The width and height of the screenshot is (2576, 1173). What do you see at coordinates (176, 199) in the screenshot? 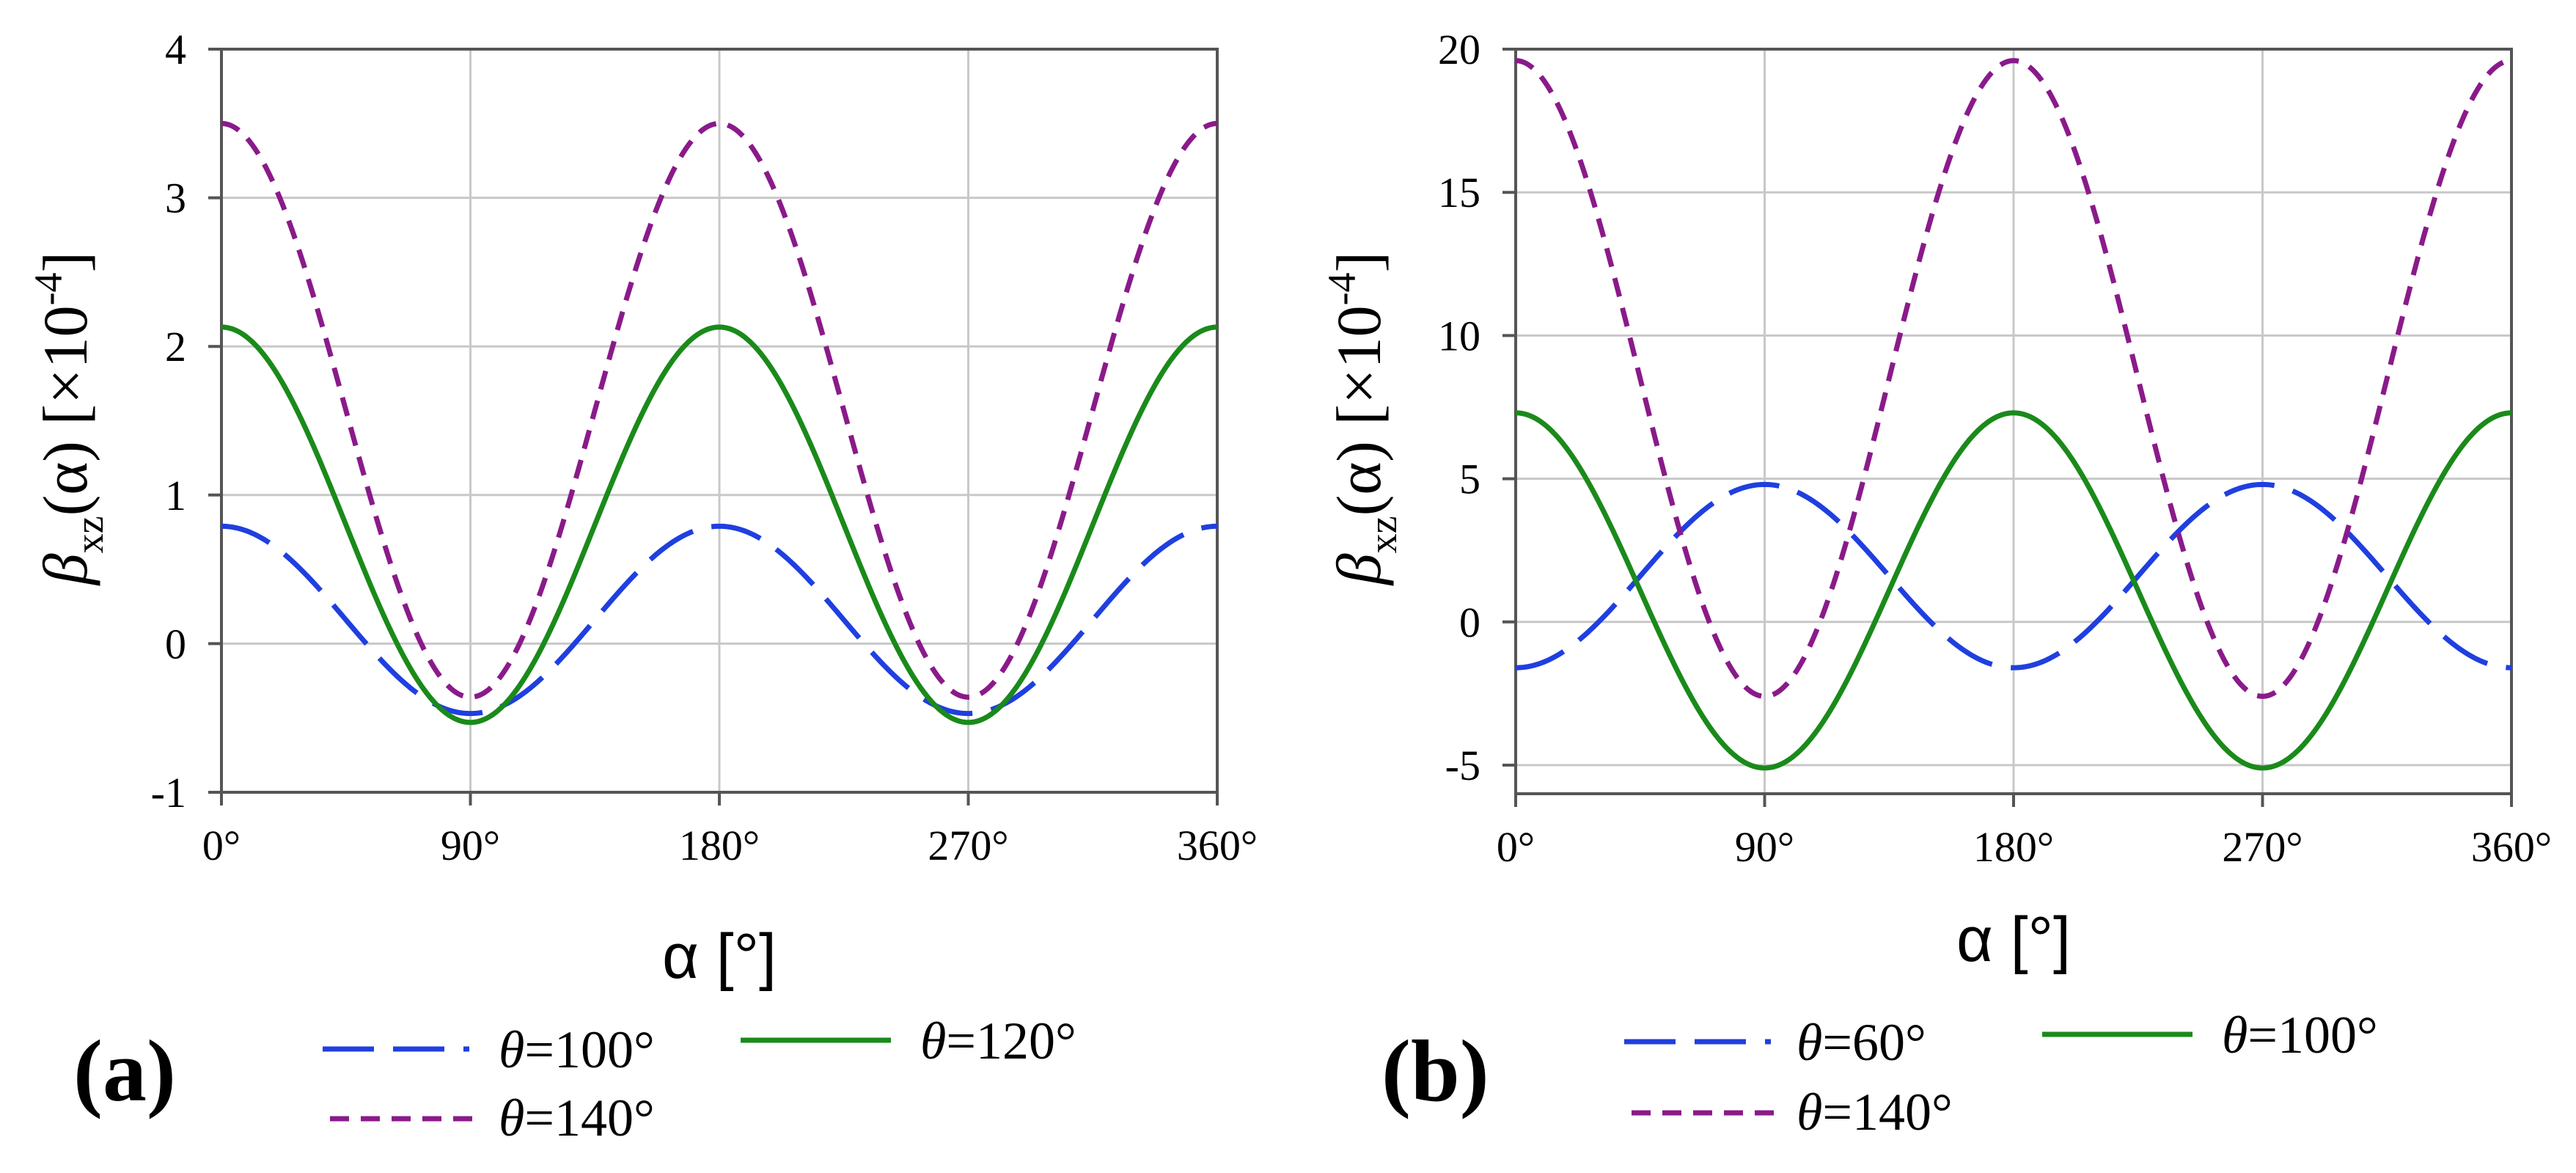
I see `y-tick-label: 3` at bounding box center [176, 199].